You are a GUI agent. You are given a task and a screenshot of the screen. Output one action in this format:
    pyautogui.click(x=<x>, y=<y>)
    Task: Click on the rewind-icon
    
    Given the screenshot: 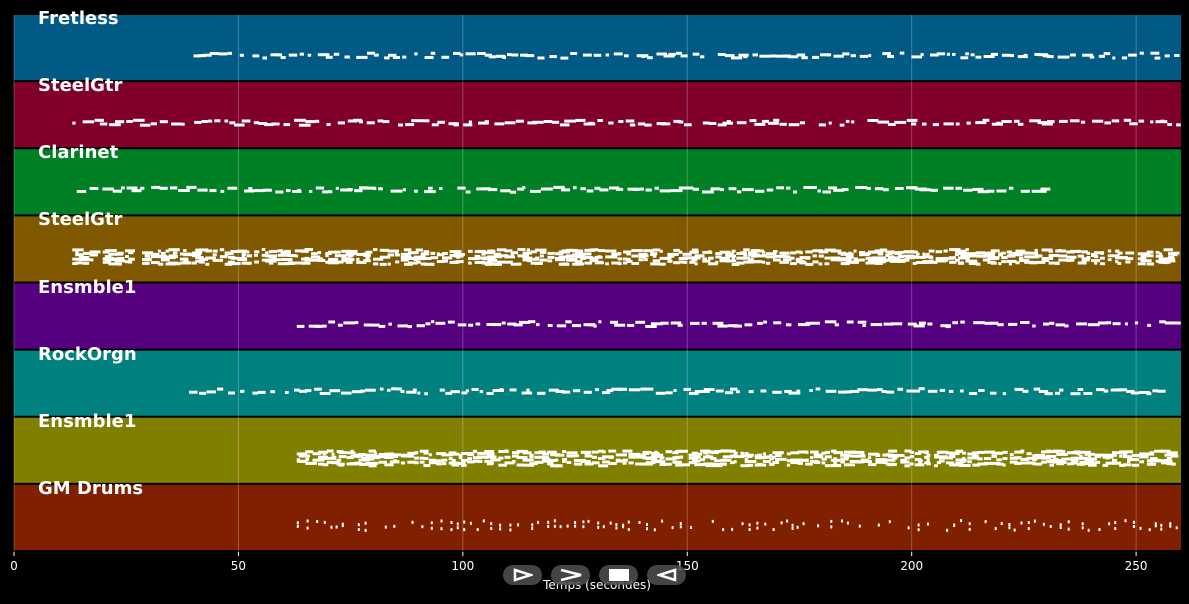 What is the action you would take?
    pyautogui.click(x=666, y=575)
    